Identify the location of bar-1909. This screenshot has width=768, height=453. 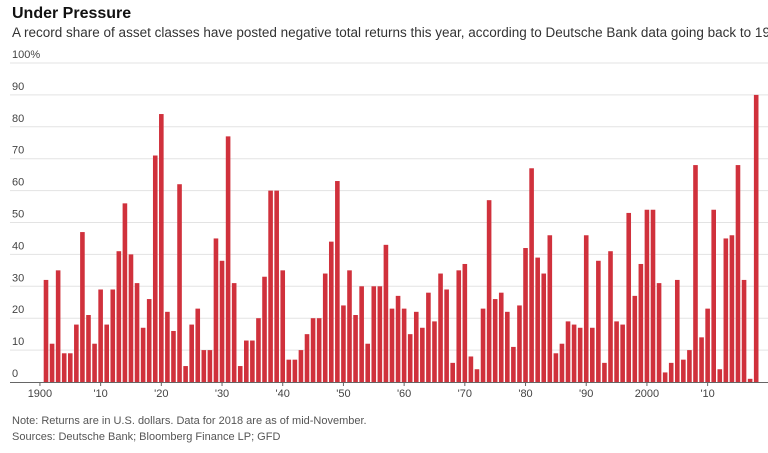
(94, 362).